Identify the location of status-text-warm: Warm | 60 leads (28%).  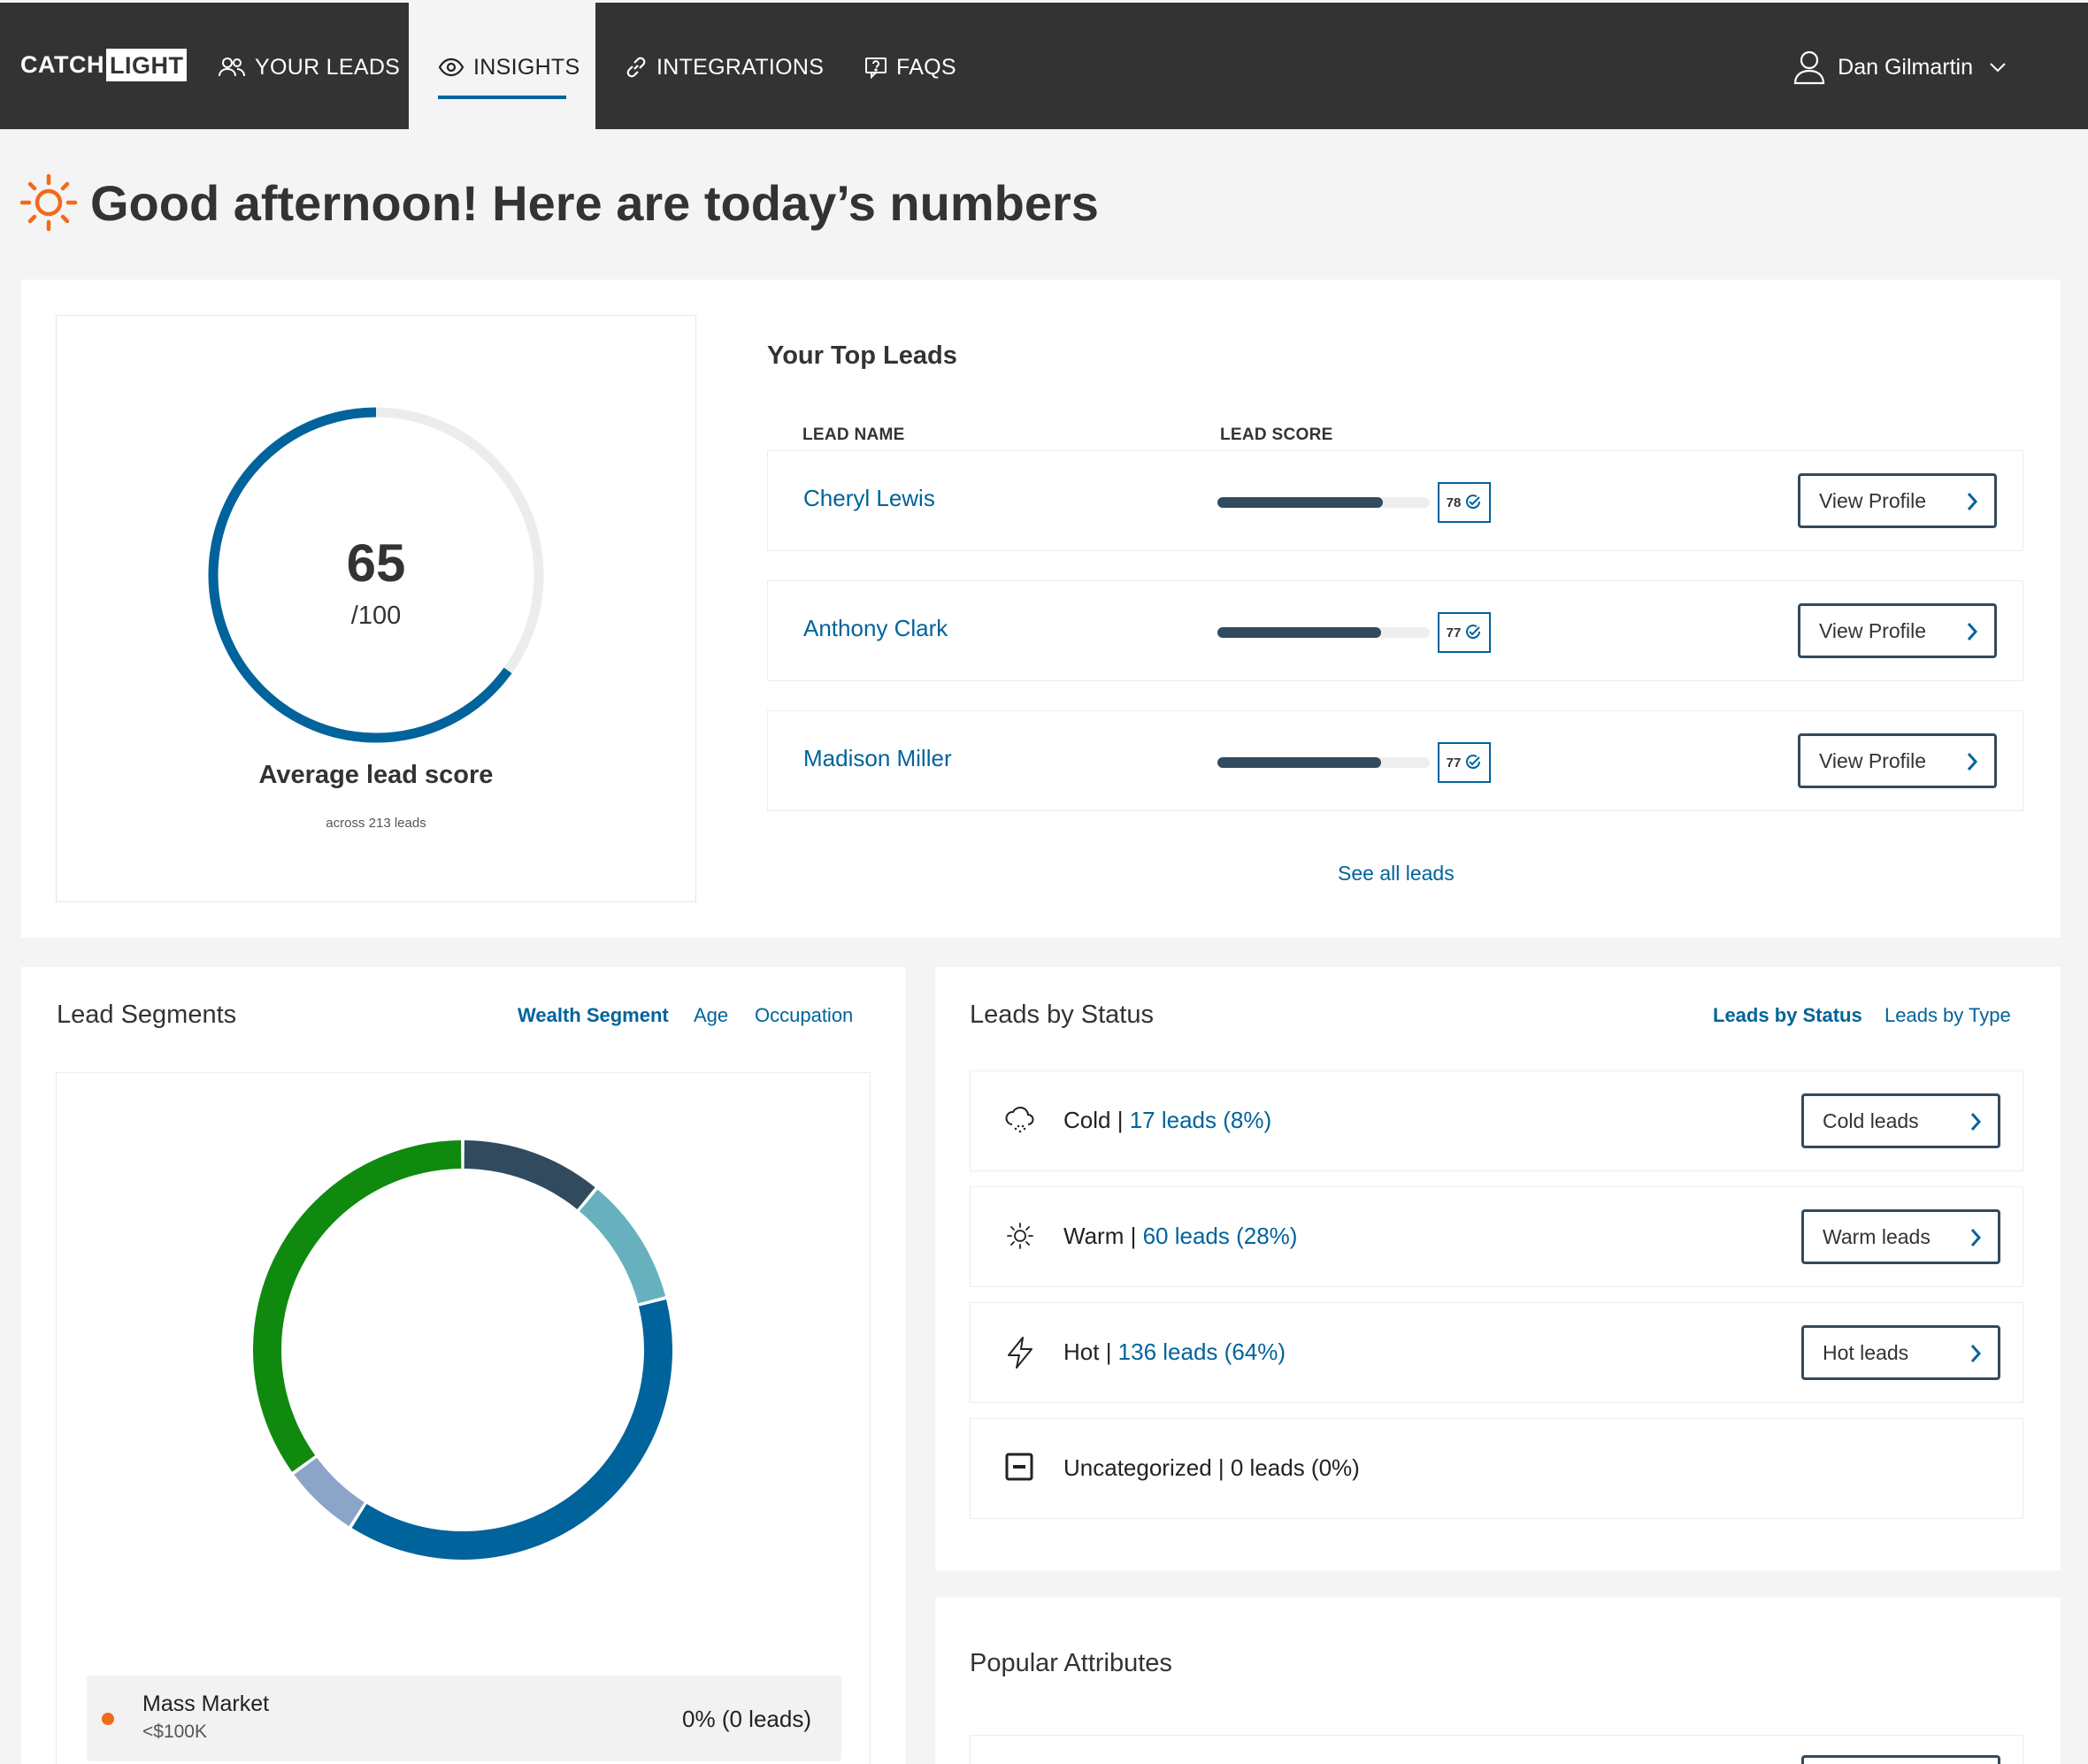
(1180, 1236).